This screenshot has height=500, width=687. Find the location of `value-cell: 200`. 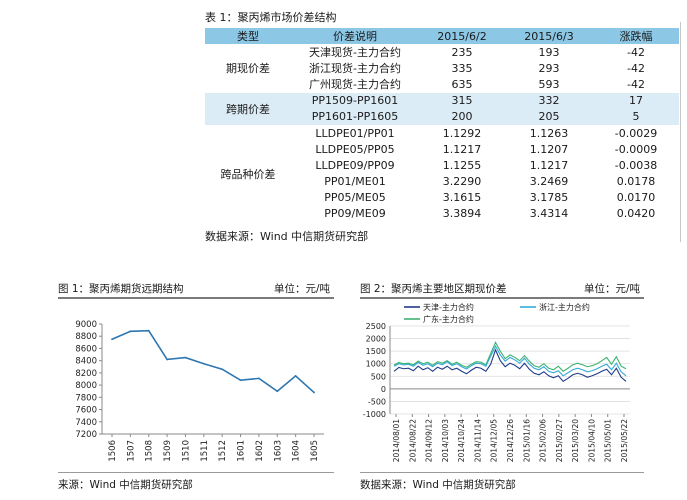

value-cell: 200 is located at coordinates (462, 116).